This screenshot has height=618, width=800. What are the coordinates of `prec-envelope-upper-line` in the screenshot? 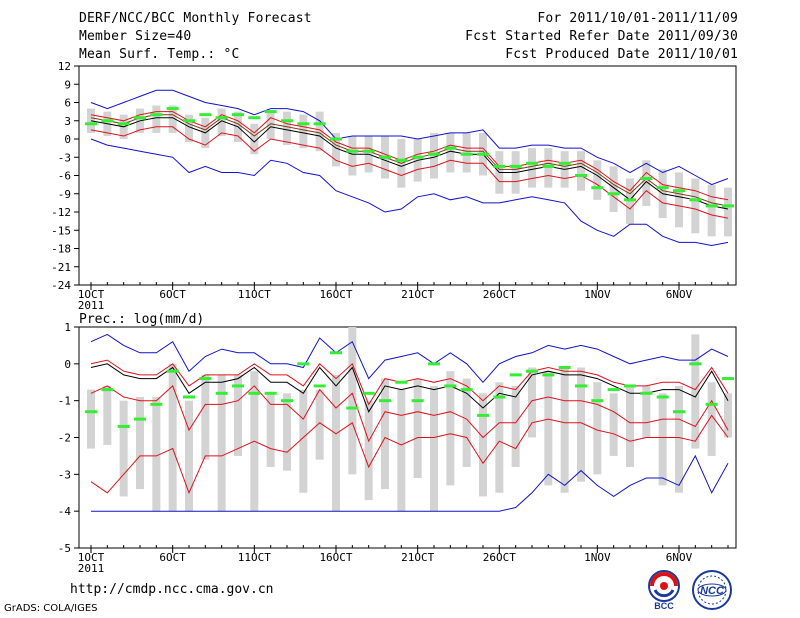 It's located at (409, 358).